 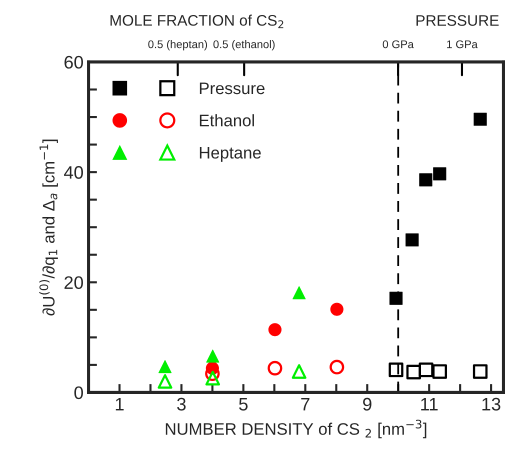 What do you see at coordinates (232, 88) in the screenshot?
I see `legend-label: Pressure` at bounding box center [232, 88].